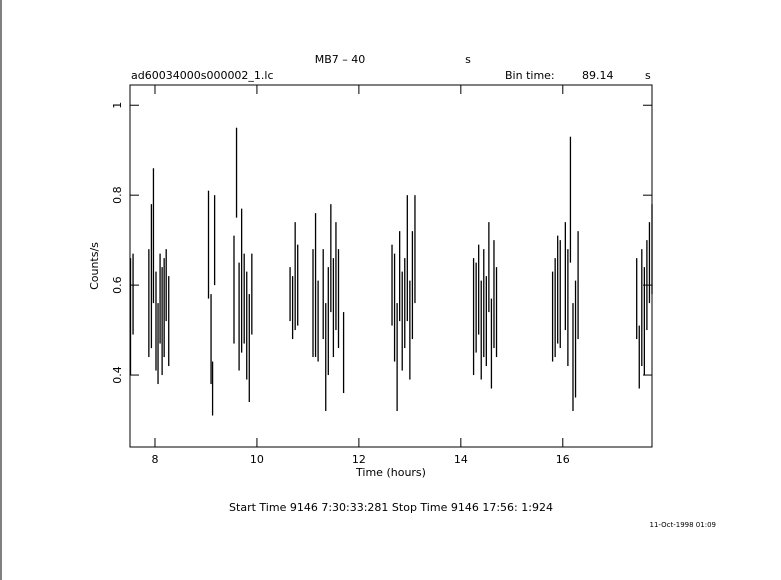 This screenshot has height=580, width=781. Describe the element at coordinates (257, 459) in the screenshot. I see `x-tick-label: 10` at that location.